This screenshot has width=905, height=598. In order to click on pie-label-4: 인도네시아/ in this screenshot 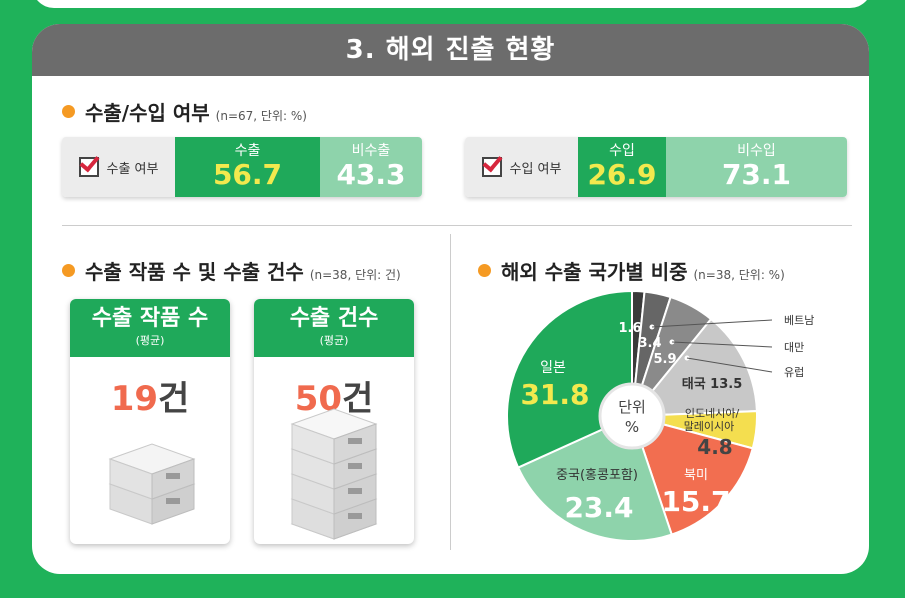, I will do `click(712, 413)`.